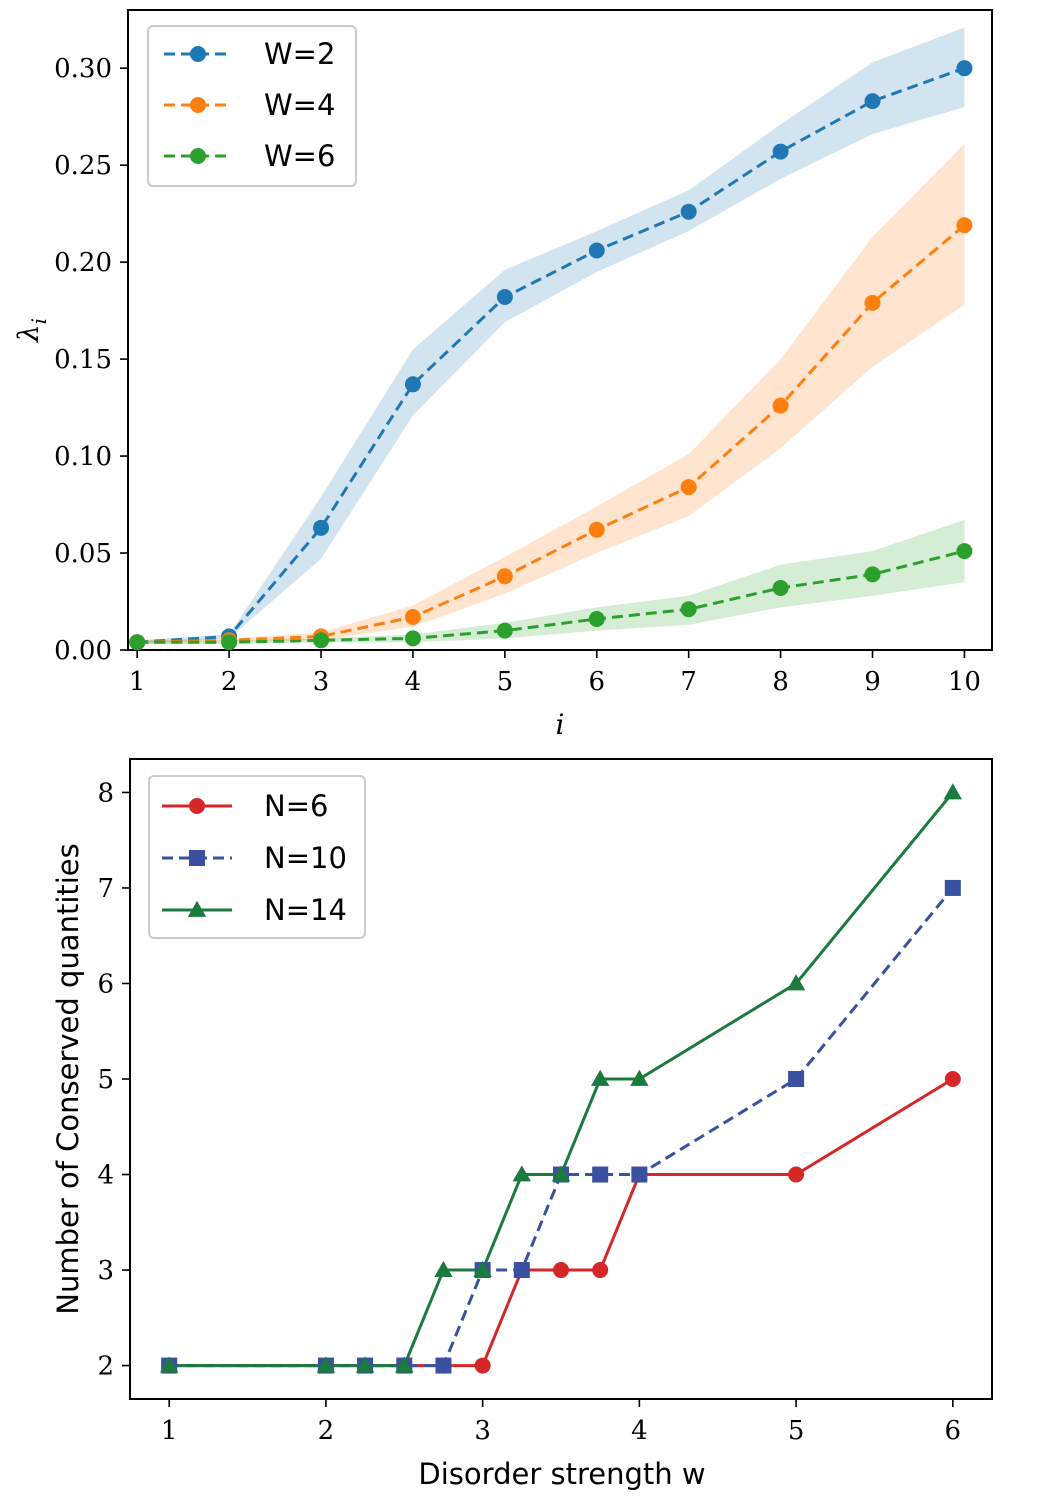 Image resolution: width=1056 pixels, height=1498 pixels. I want to click on top-chart-x-tick-label: 4, so click(413, 682).